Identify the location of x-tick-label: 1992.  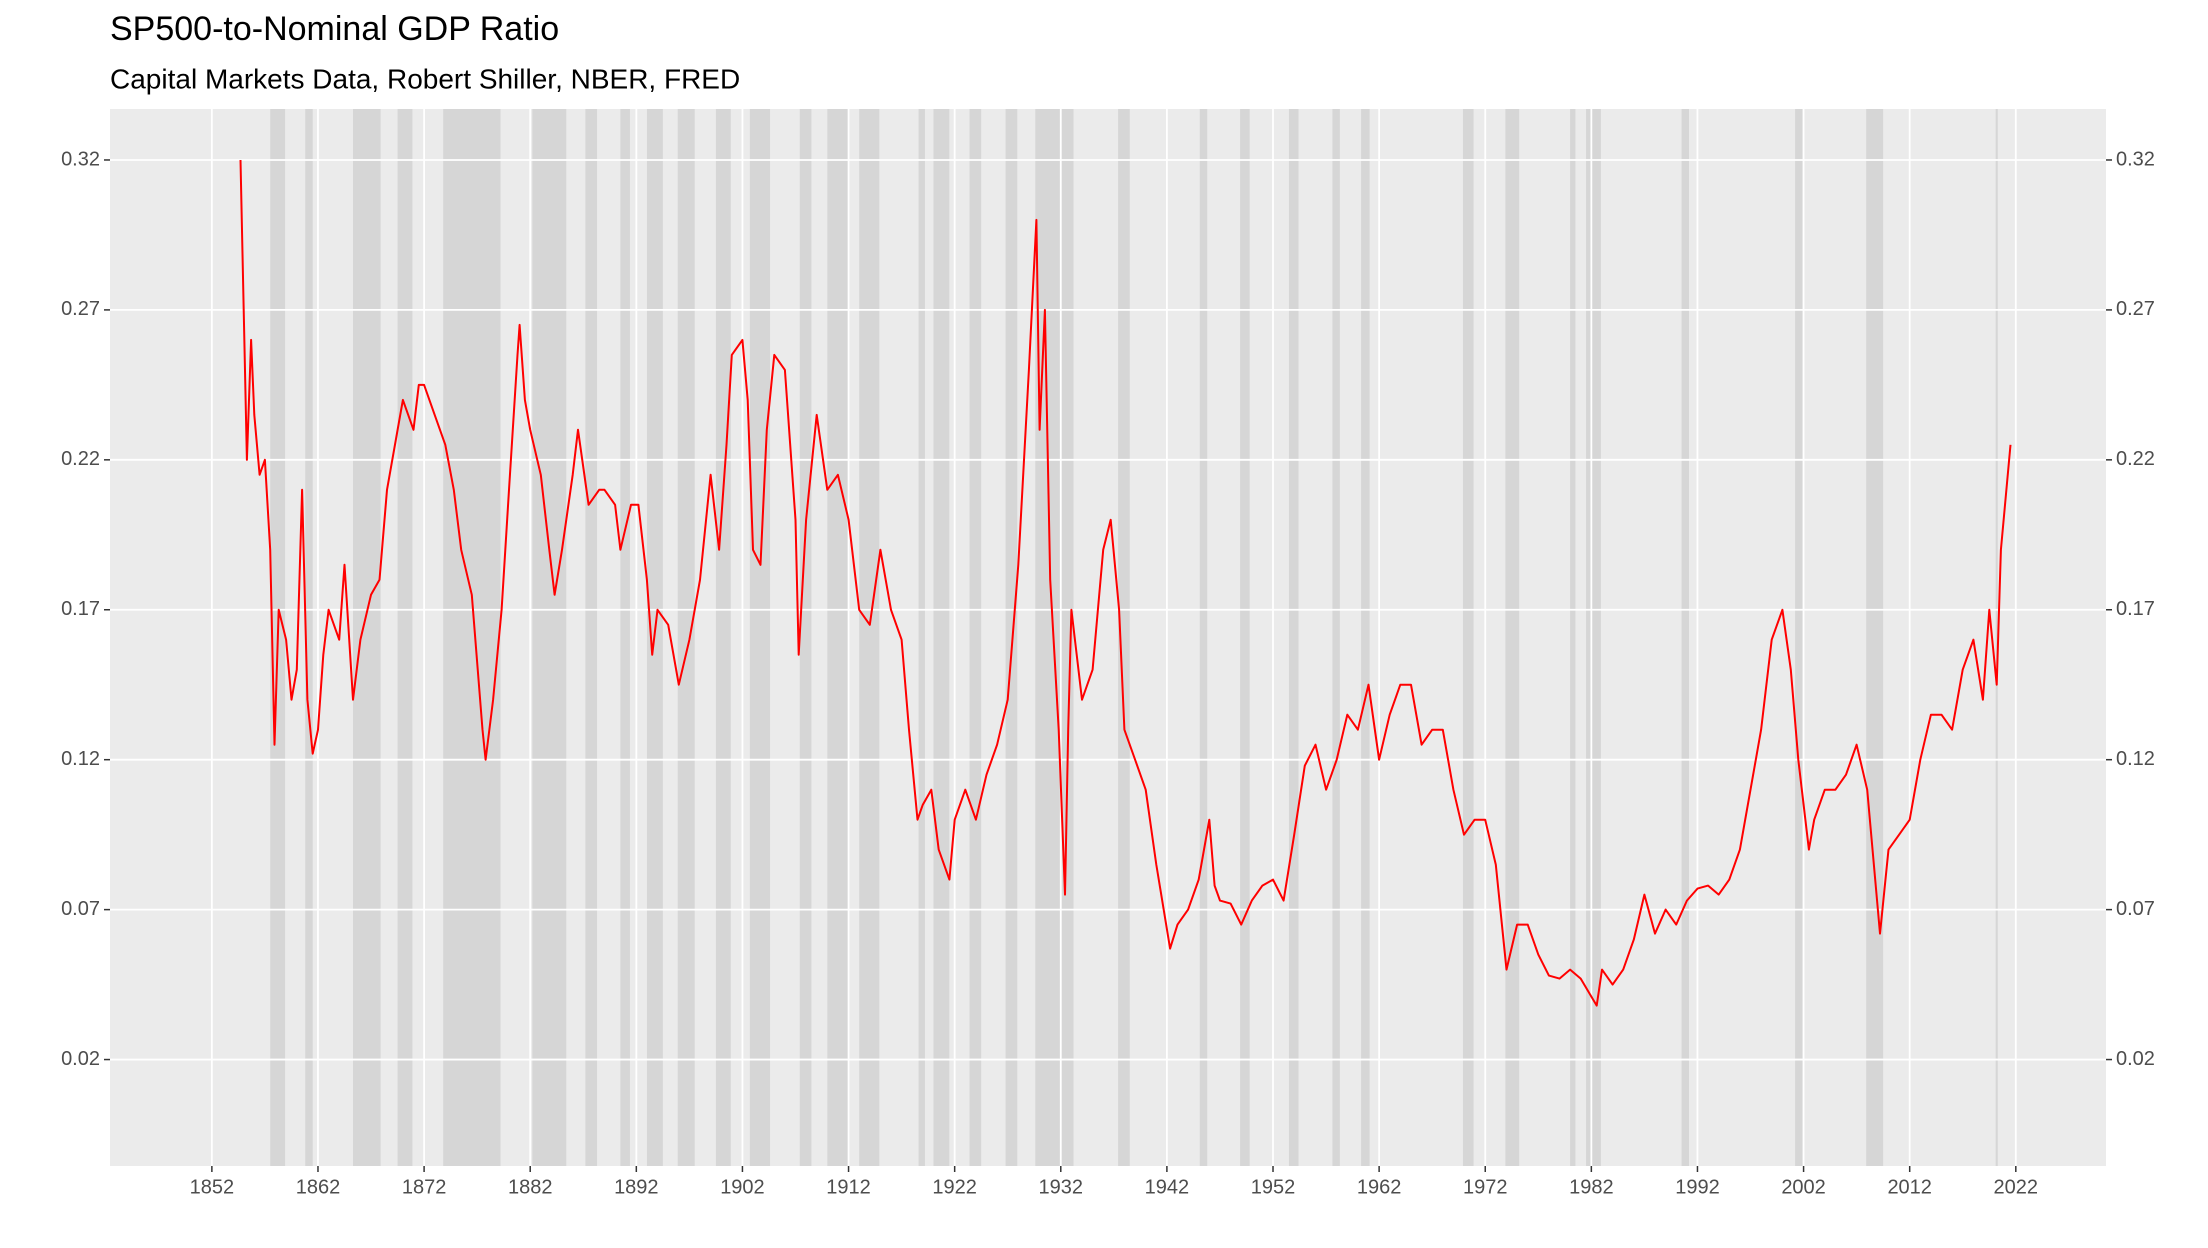
(1697, 1187).